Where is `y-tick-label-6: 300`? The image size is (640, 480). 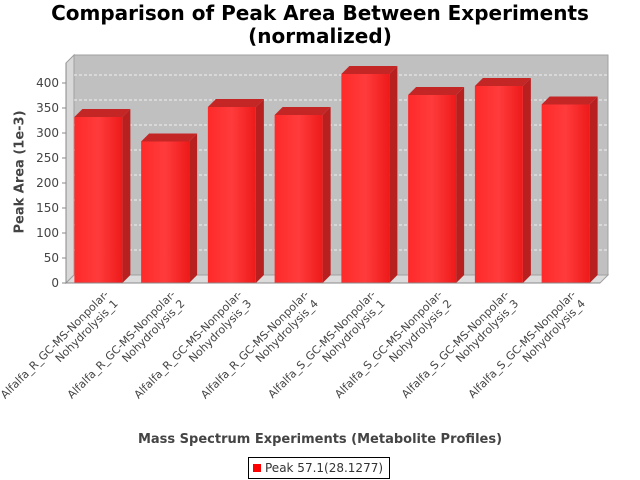
y-tick-label-6: 300 is located at coordinates (47, 133).